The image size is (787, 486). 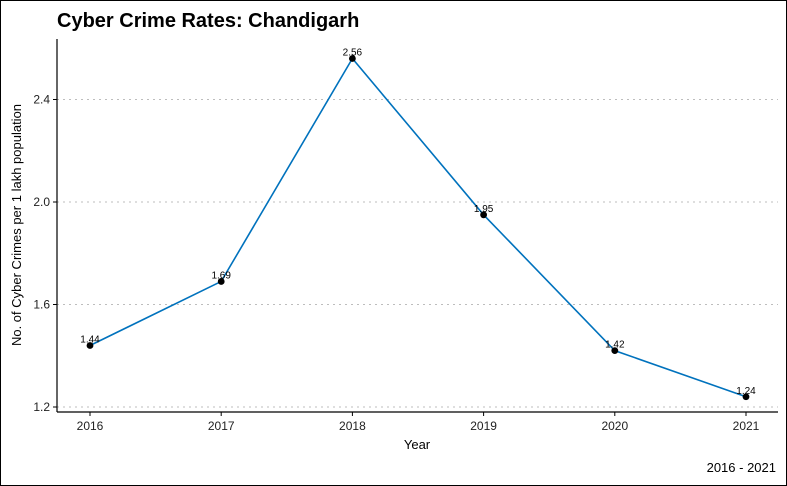 I want to click on data-label-2020: 1.42, so click(x=615, y=345).